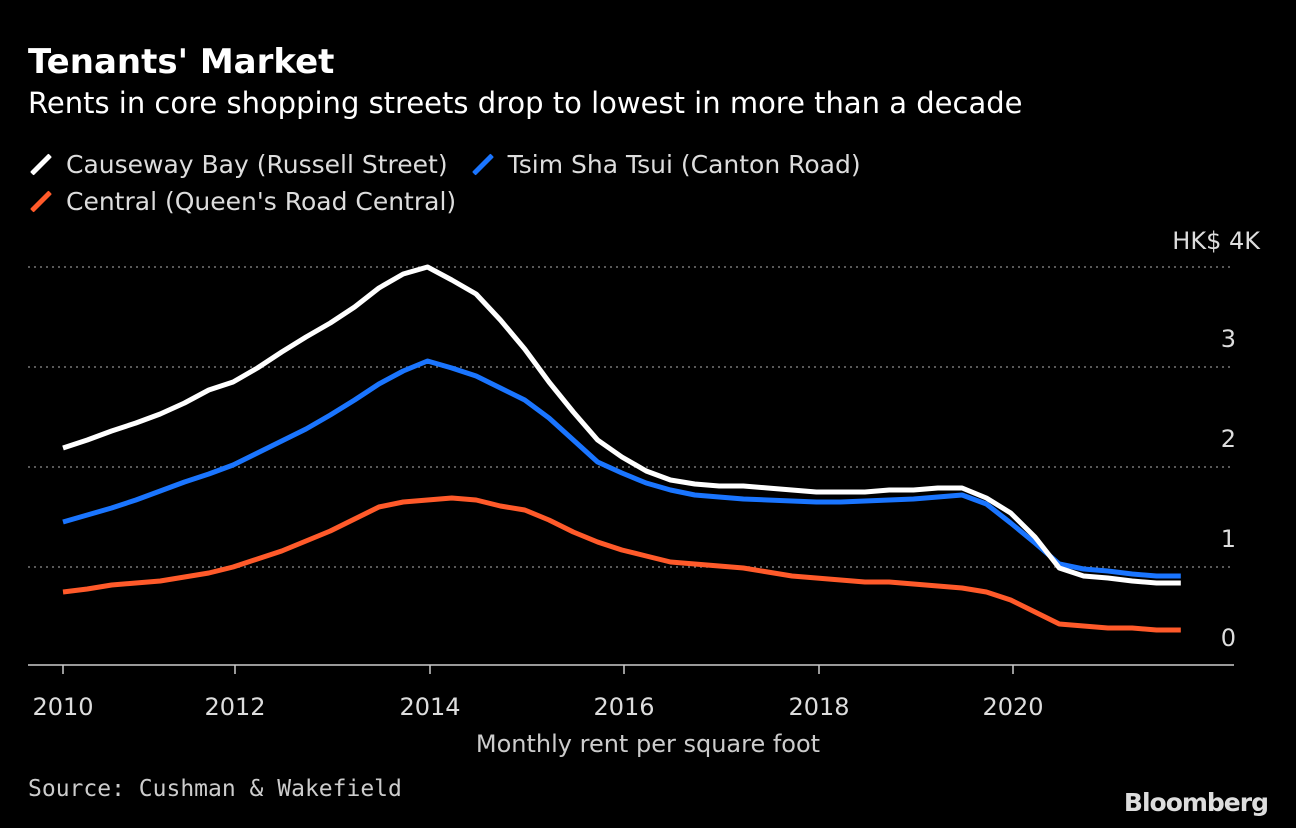  Describe the element at coordinates (429, 707) in the screenshot. I see `x-tick-label: 2014` at that location.